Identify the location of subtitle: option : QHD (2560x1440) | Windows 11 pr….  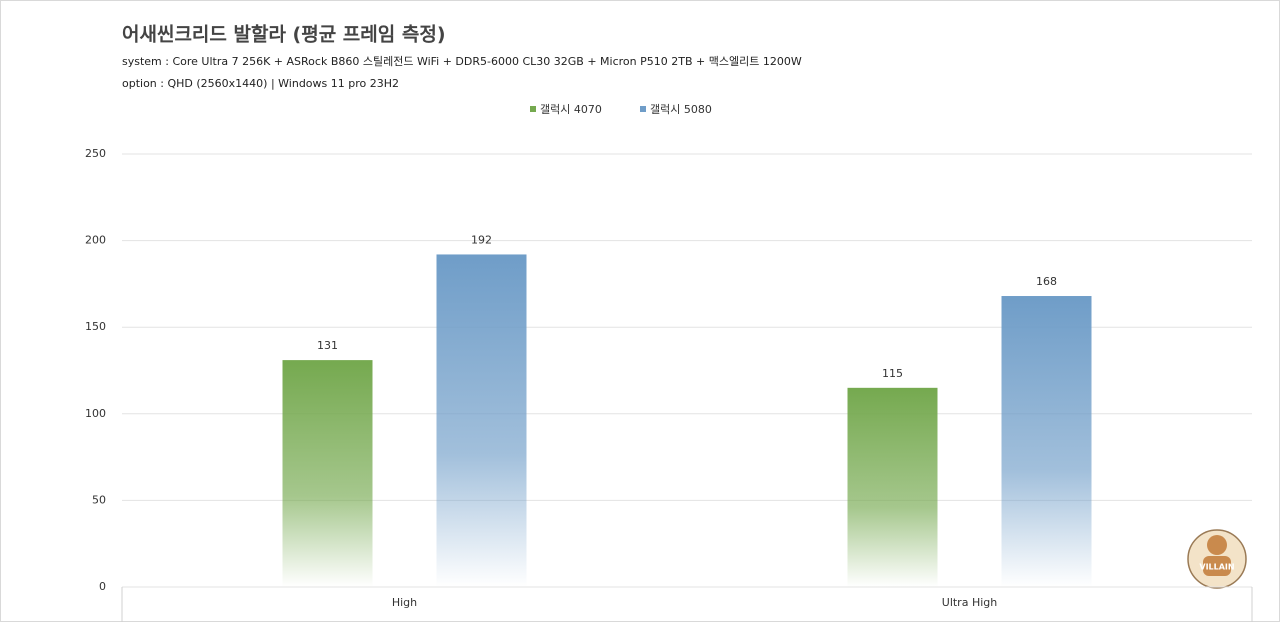
(260, 83).